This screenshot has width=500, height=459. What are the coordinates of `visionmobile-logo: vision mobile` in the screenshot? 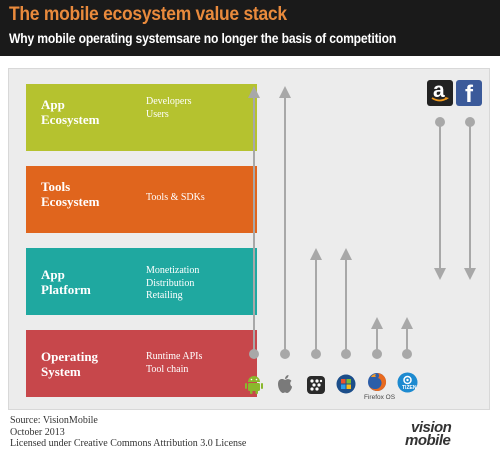 It's located at (428, 434).